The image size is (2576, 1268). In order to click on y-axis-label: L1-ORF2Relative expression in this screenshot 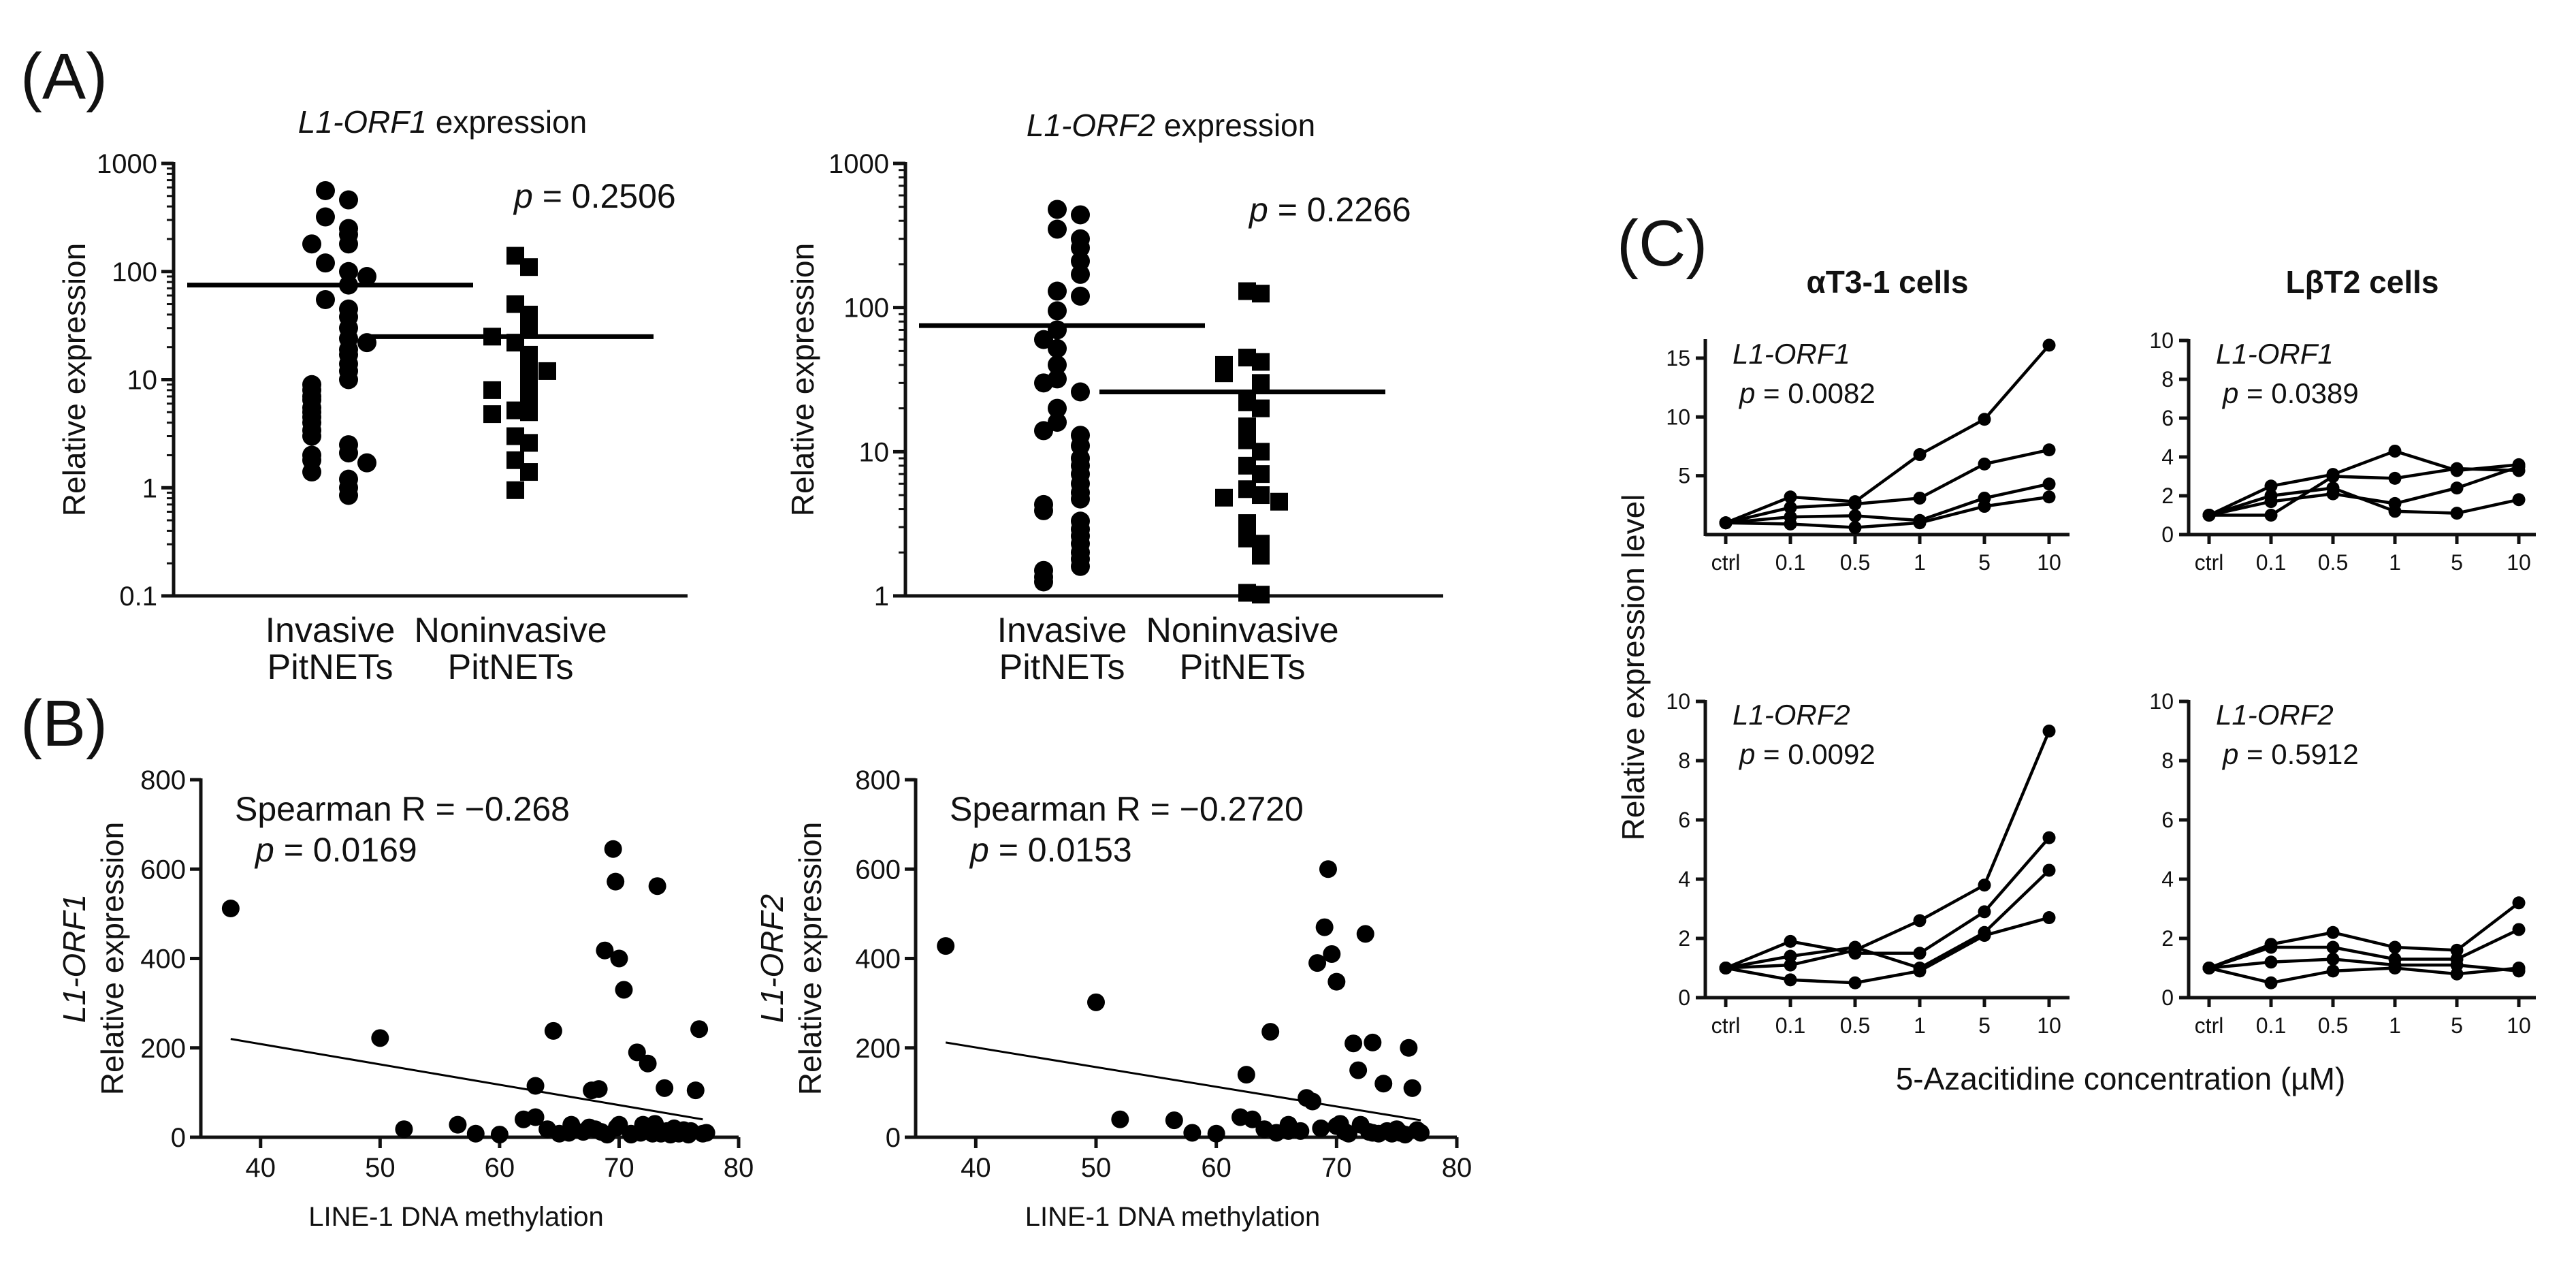, I will do `click(791, 958)`.